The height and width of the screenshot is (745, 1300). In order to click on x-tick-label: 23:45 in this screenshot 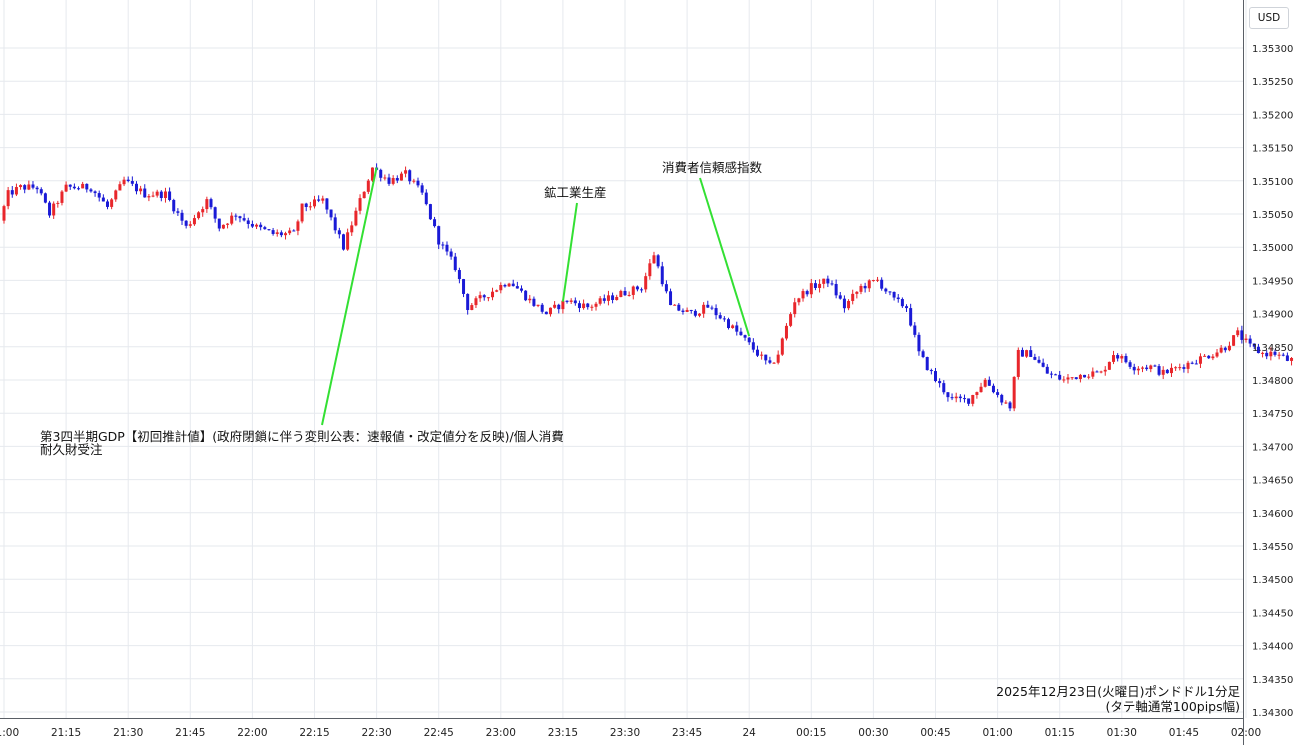, I will do `click(687, 733)`.